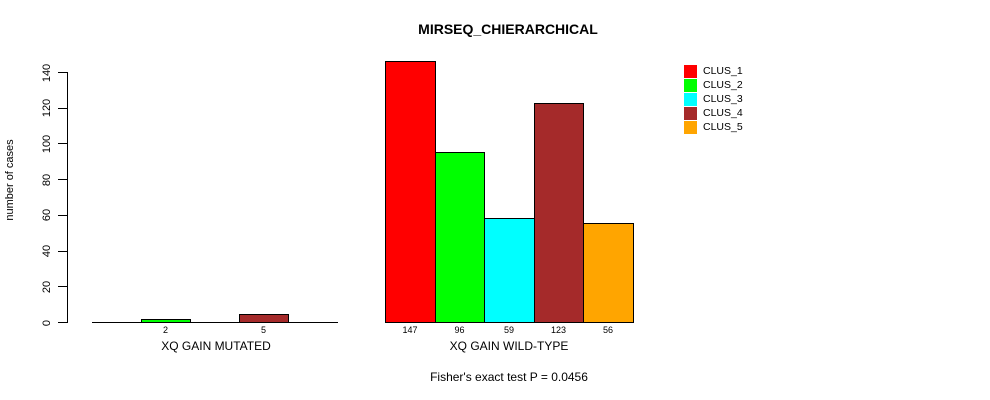 This screenshot has height=400, width=990. I want to click on legend: CLUS_1 CLUS_2 CLUS_3 CLUS_4 CLUS_5, so click(713, 99).